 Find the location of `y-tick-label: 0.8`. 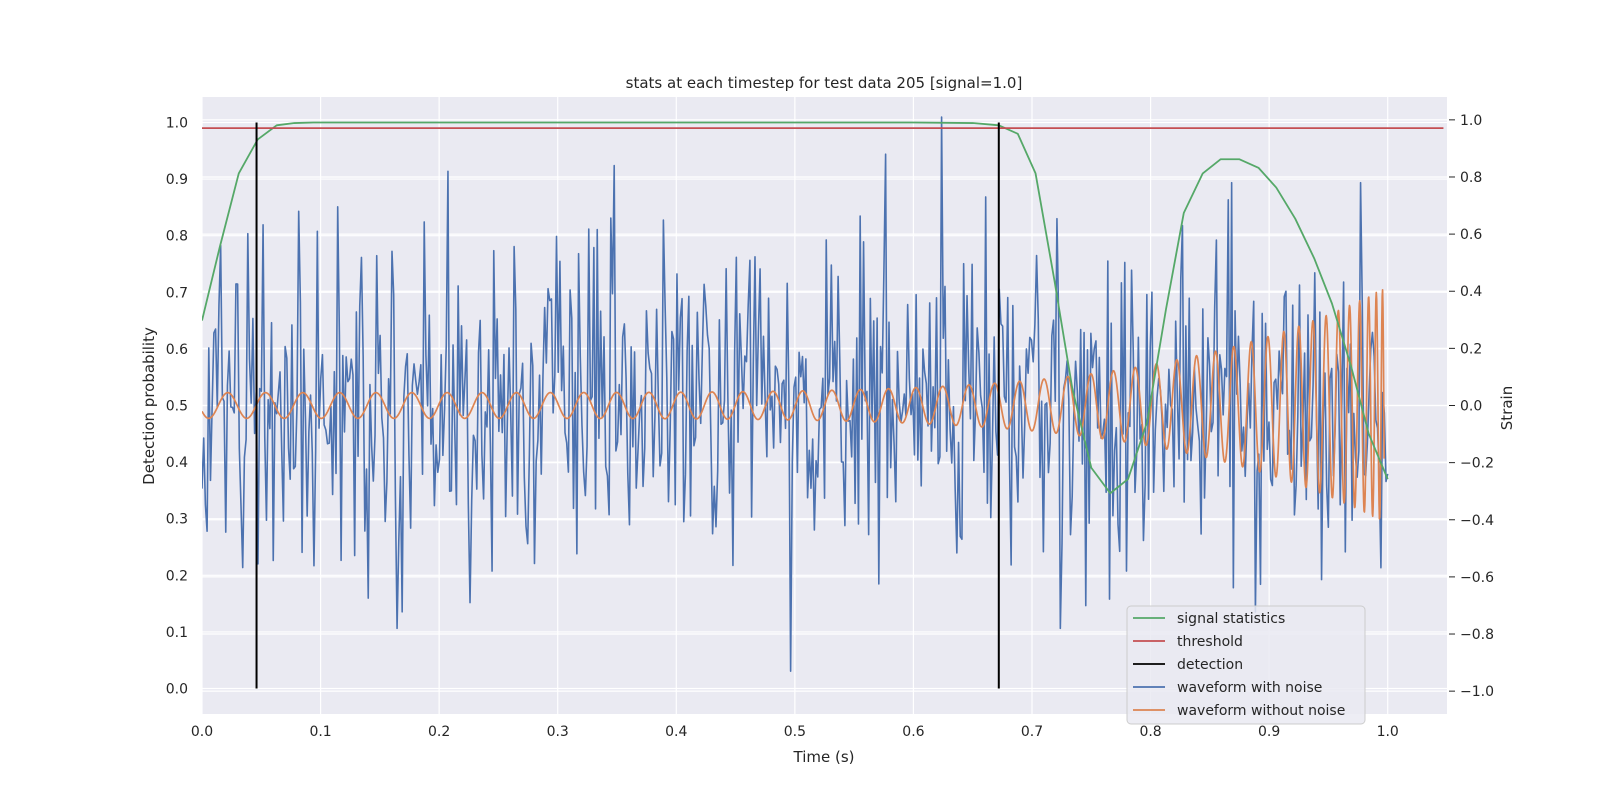

y-tick-label: 0.8 is located at coordinates (177, 237).